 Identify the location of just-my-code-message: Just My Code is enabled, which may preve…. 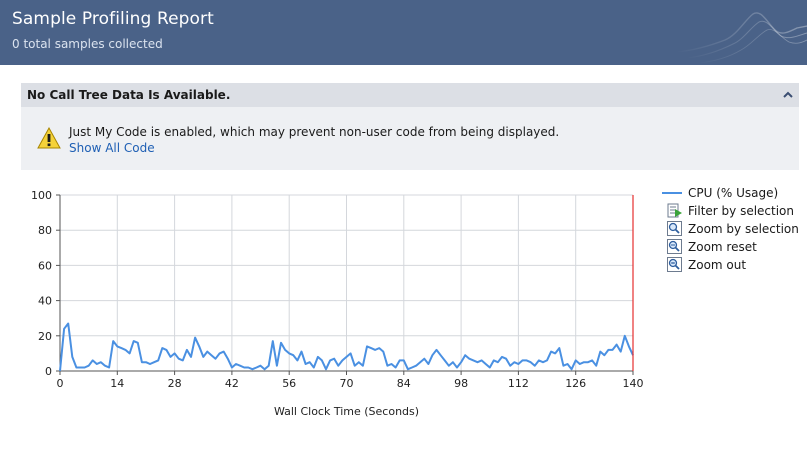
(314, 132).